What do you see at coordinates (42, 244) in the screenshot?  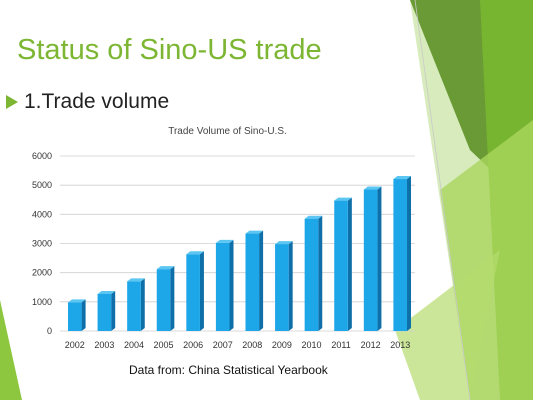 I see `y-tick-label: 3000` at bounding box center [42, 244].